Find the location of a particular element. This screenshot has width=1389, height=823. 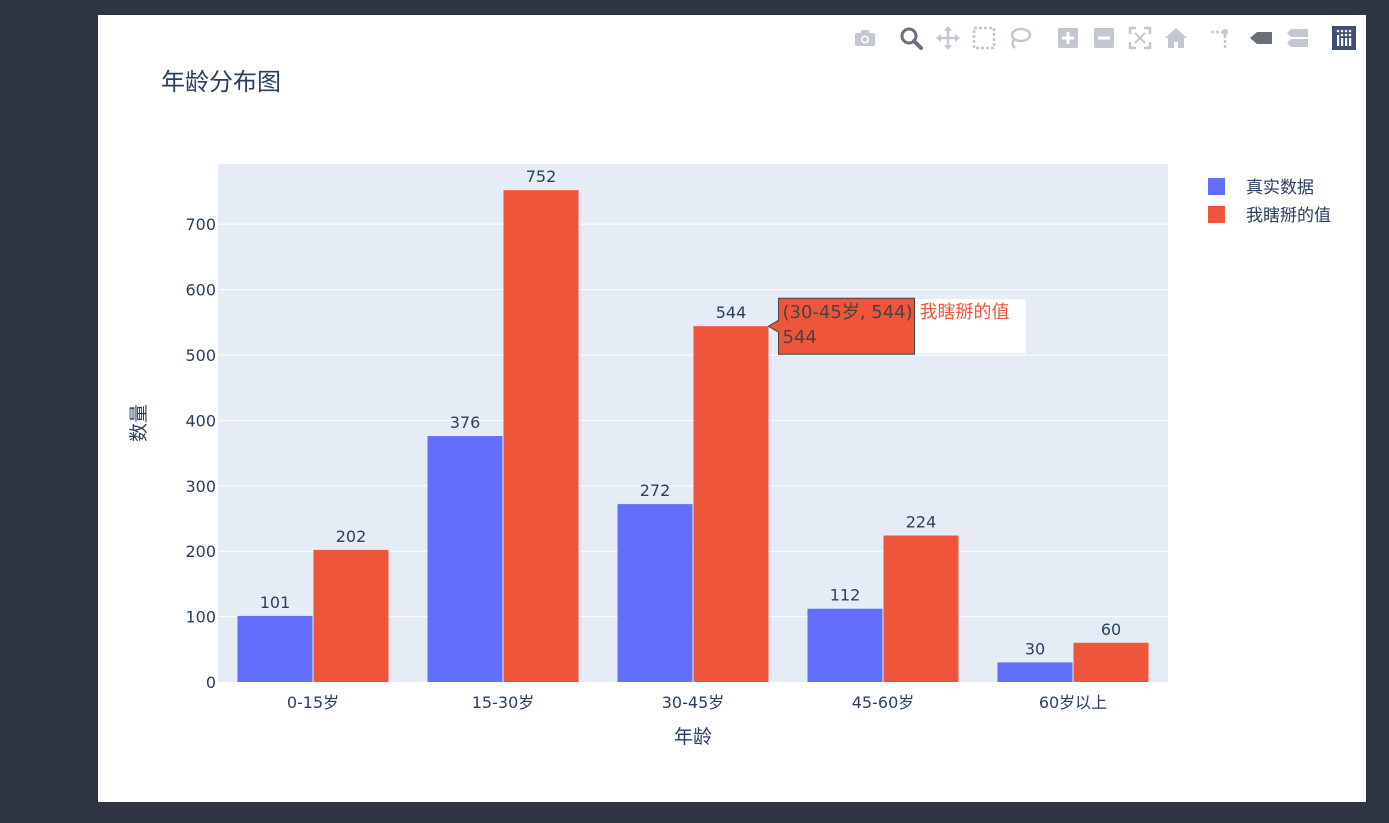

x-tick-label: 60岁以上 is located at coordinates (1073, 702).